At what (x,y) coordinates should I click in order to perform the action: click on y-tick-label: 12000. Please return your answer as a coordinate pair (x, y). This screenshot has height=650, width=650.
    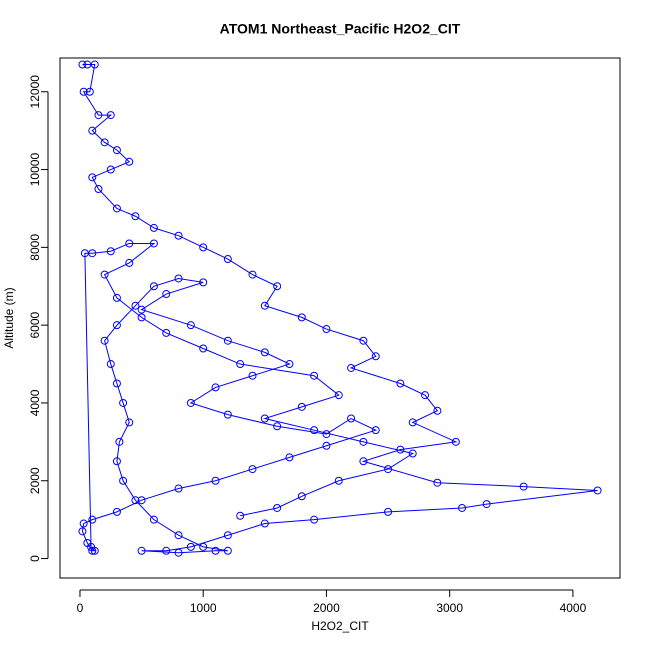
    Looking at the image, I should click on (35, 92).